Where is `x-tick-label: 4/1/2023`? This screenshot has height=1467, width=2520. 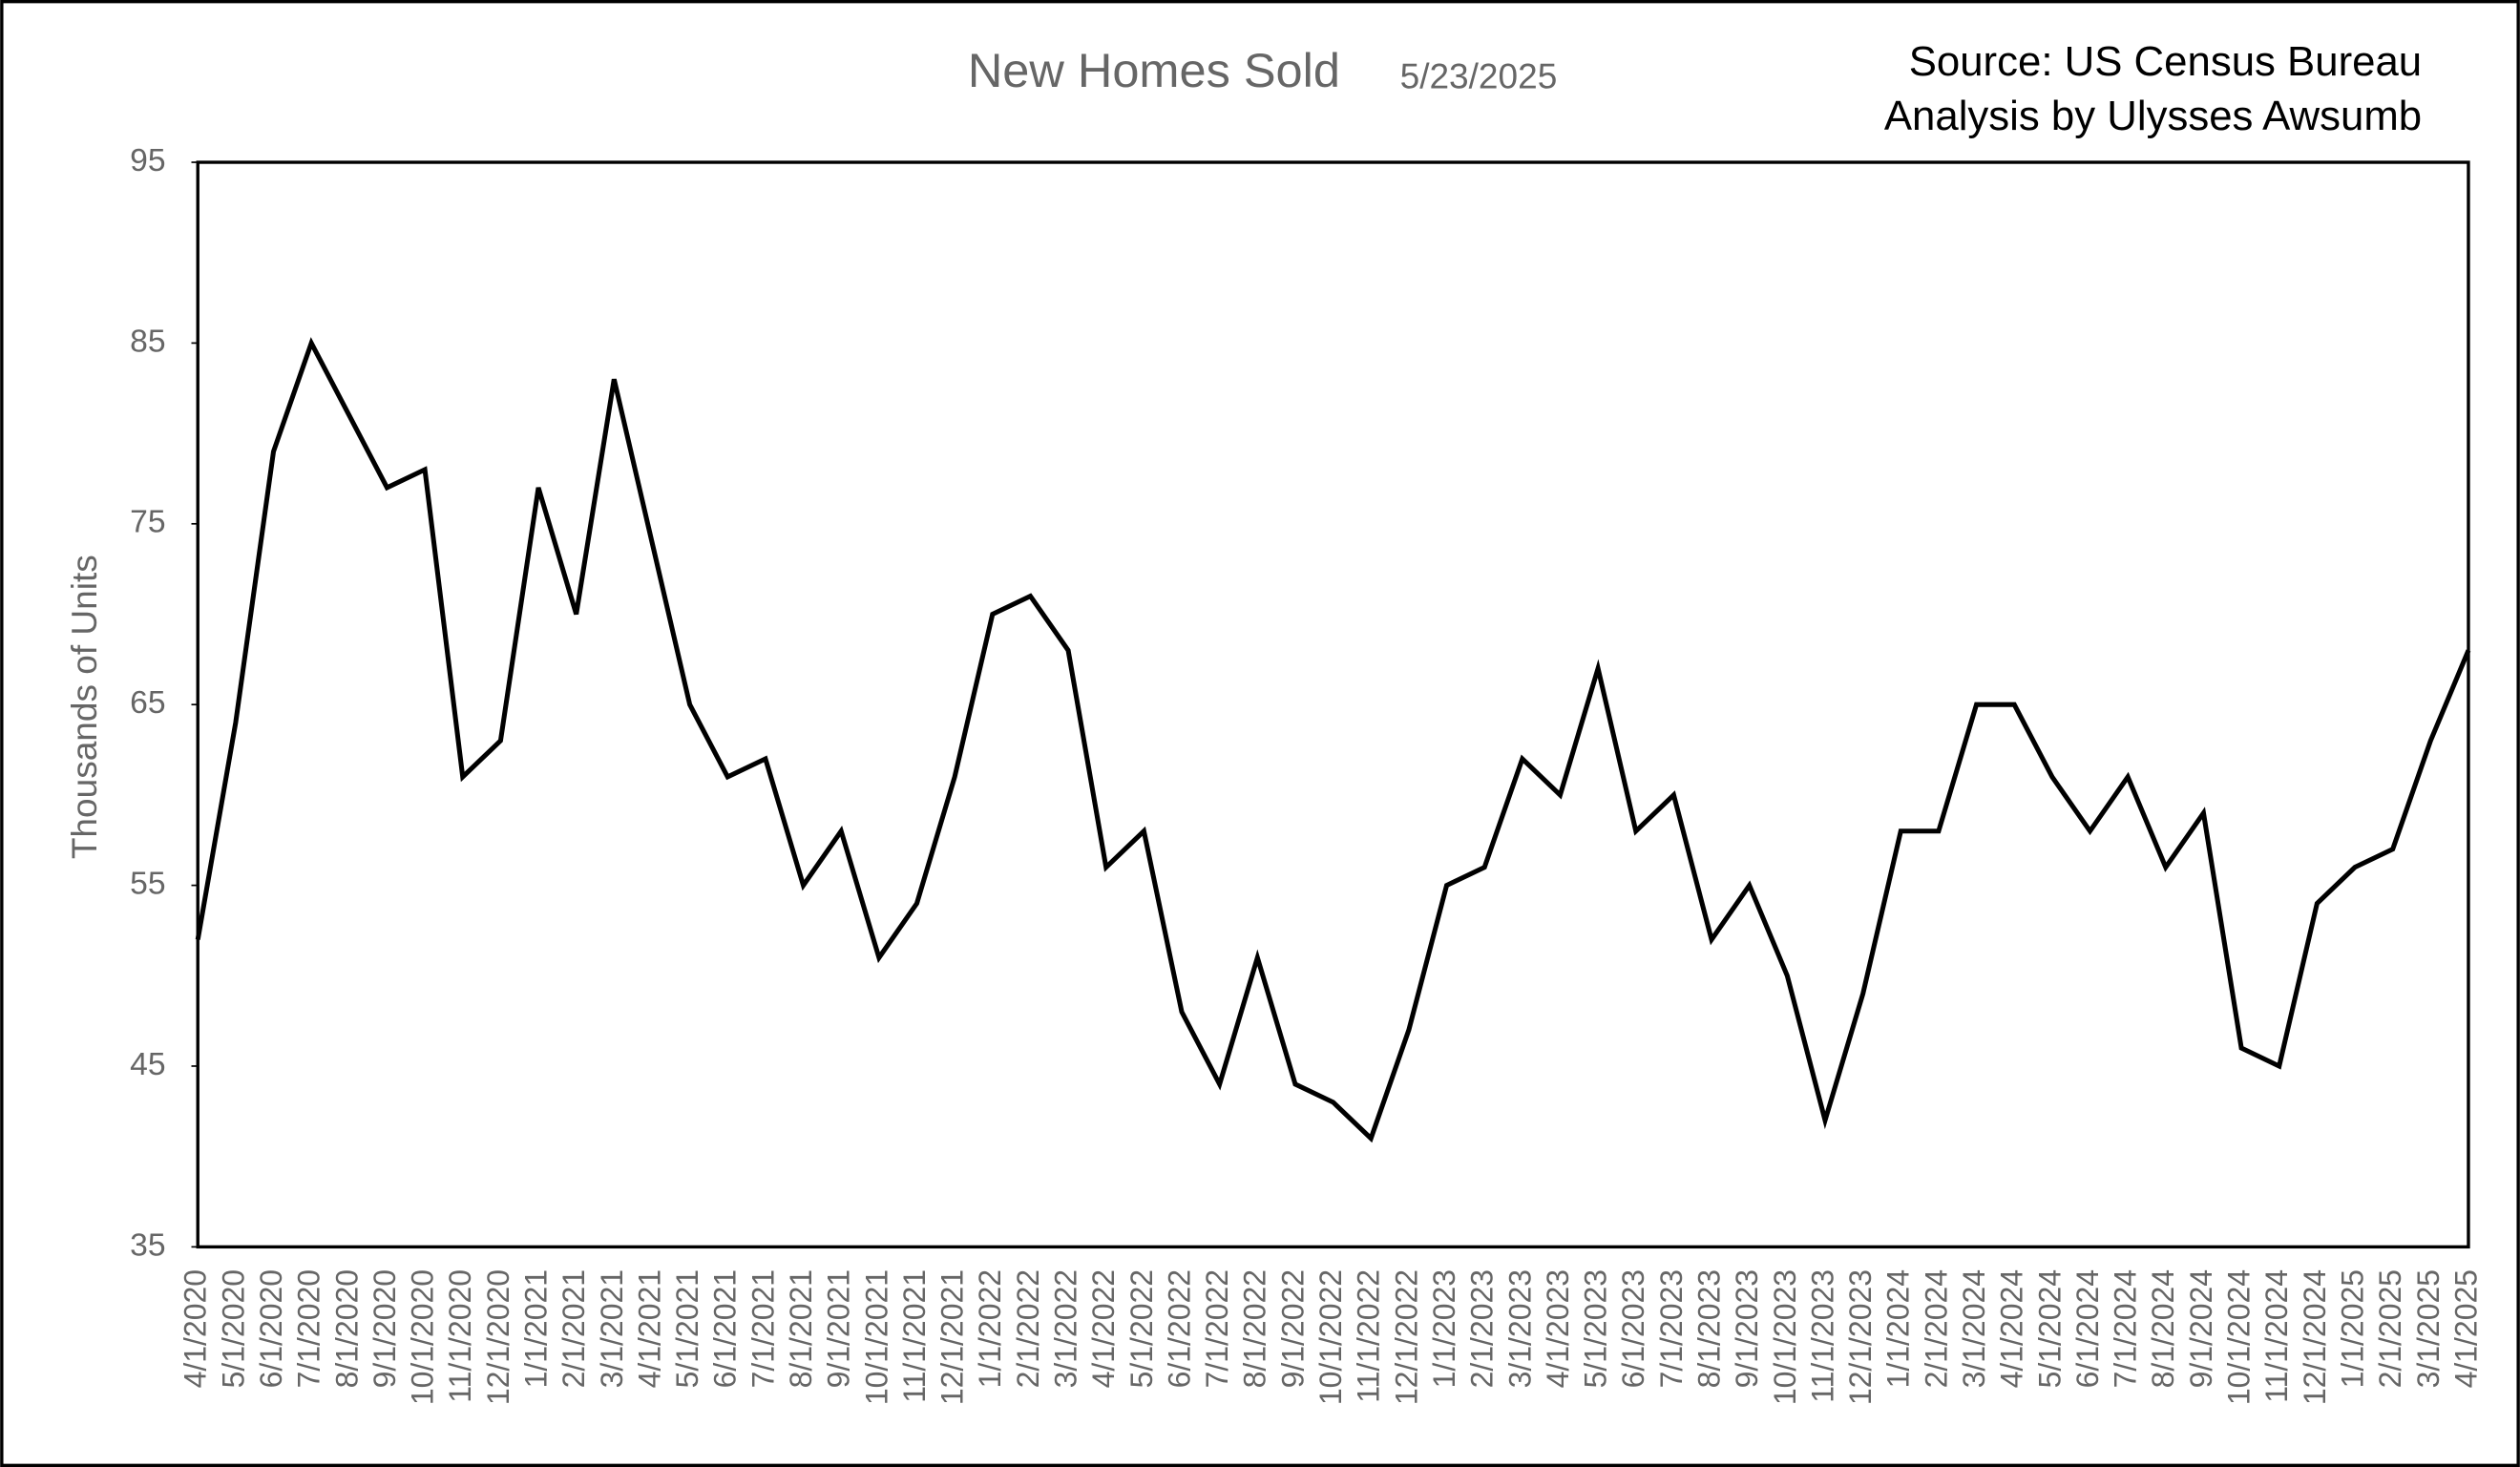
x-tick-label: 4/1/2023 is located at coordinates (1558, 1328).